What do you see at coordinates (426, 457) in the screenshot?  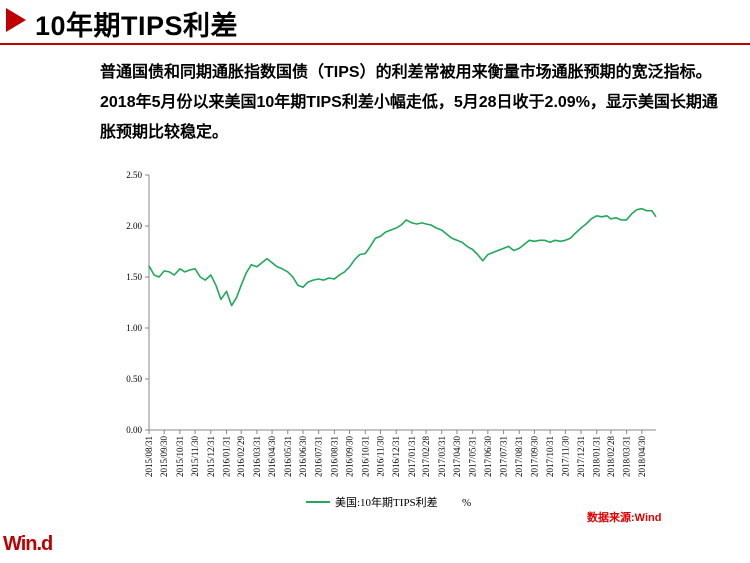 I see `x-tick-label: 2017/02/28` at bounding box center [426, 457].